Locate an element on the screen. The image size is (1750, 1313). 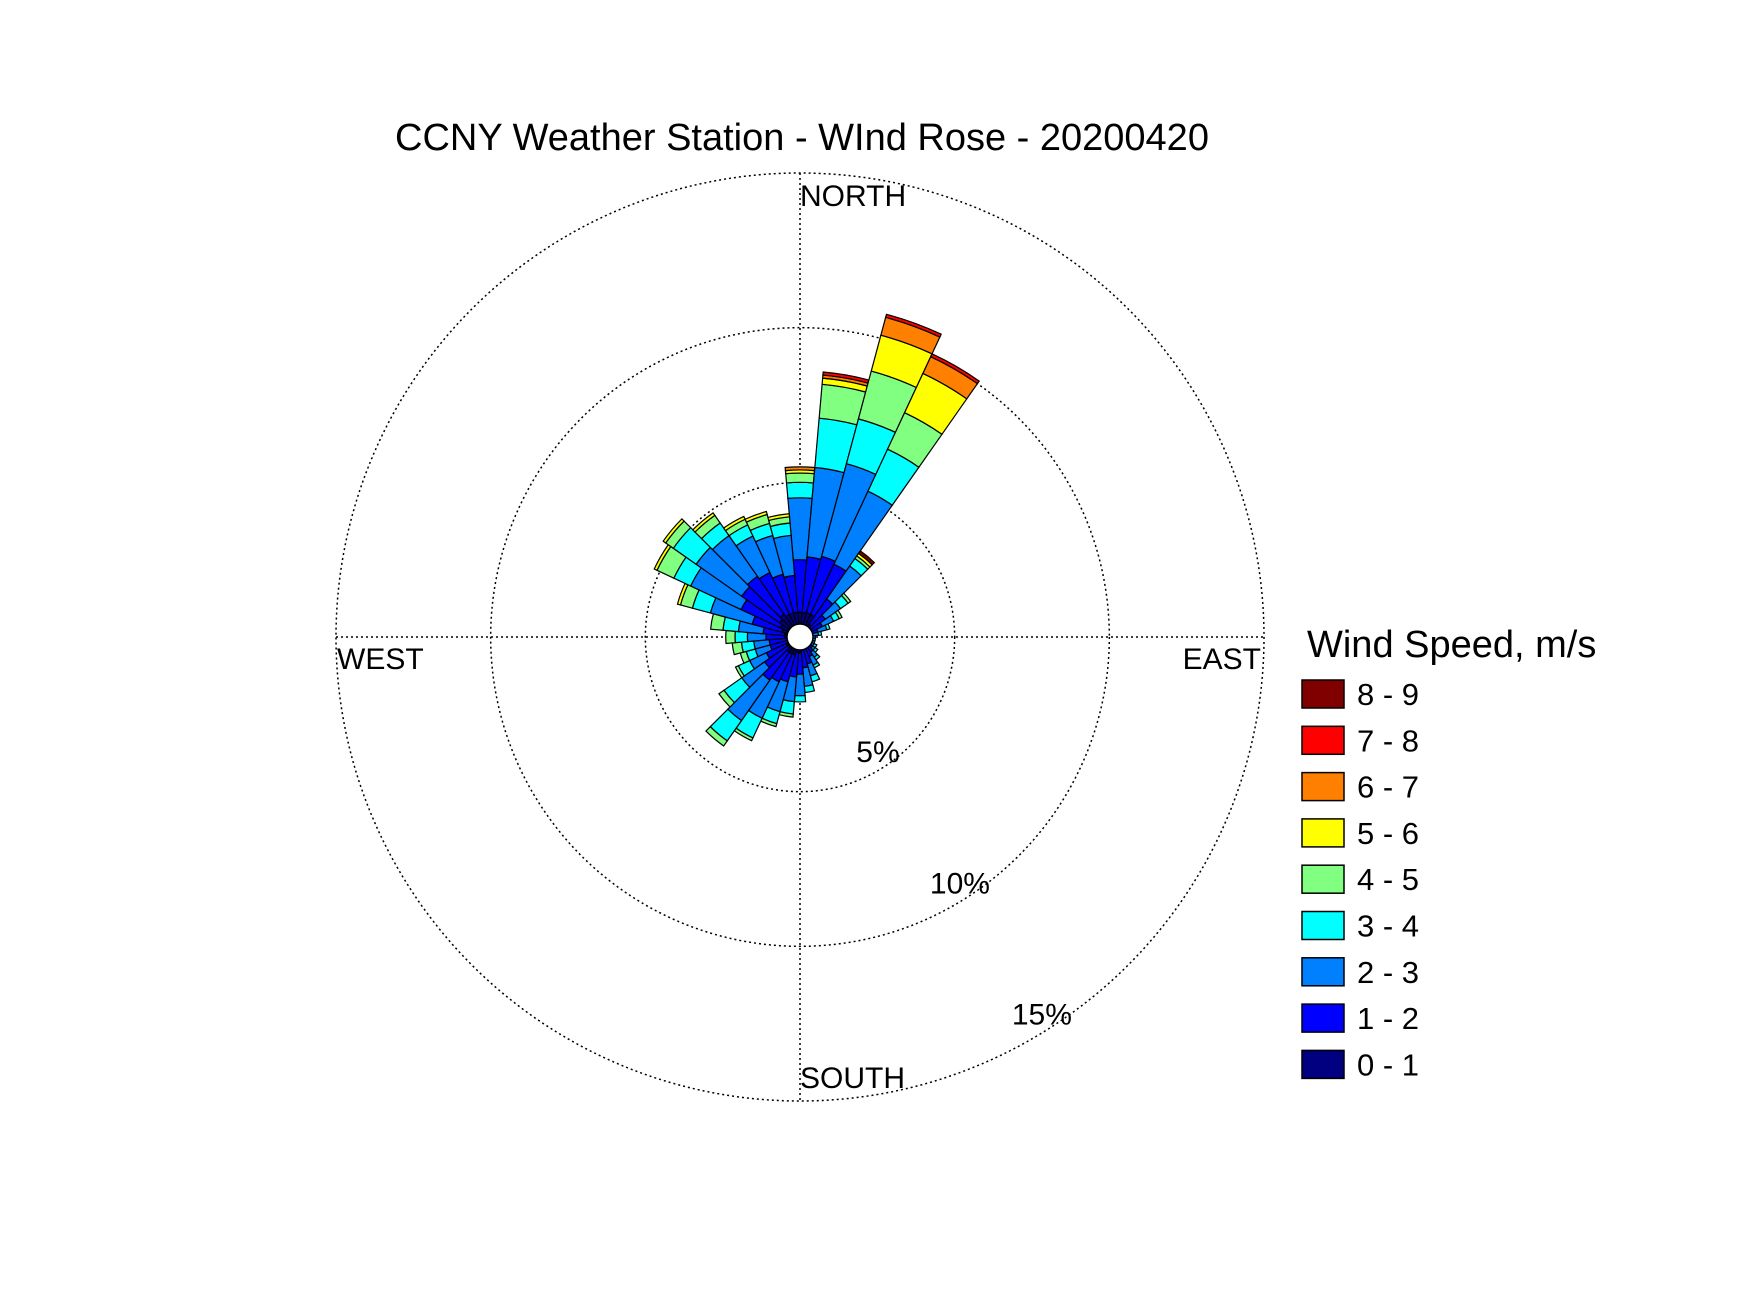
legend-label-4: 4 - 5 is located at coordinates (1388, 879).